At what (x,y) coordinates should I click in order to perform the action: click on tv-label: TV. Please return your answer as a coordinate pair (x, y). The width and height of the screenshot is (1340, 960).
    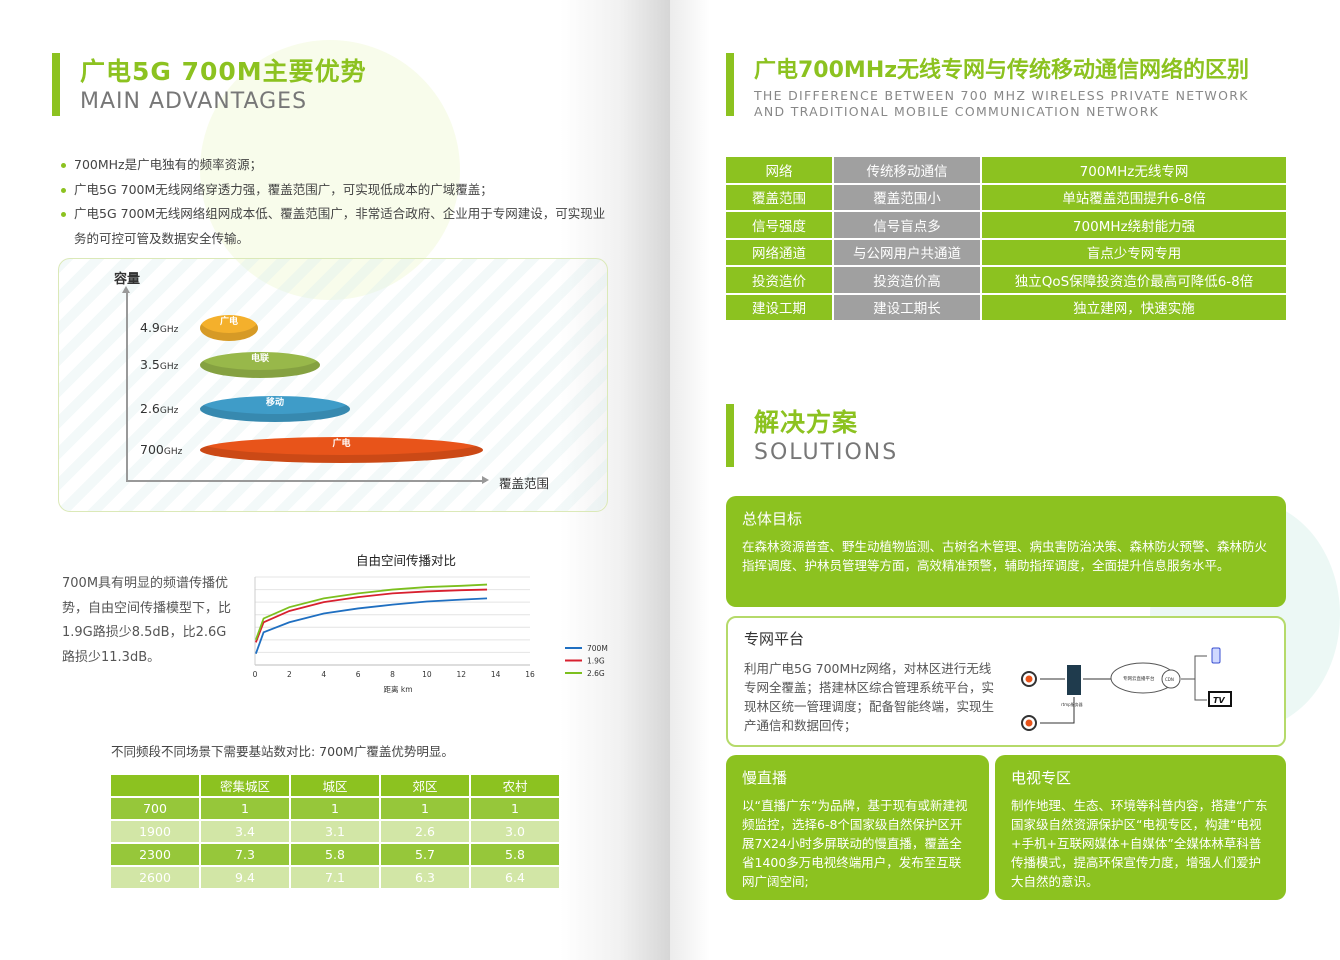
    Looking at the image, I should click on (1219, 700).